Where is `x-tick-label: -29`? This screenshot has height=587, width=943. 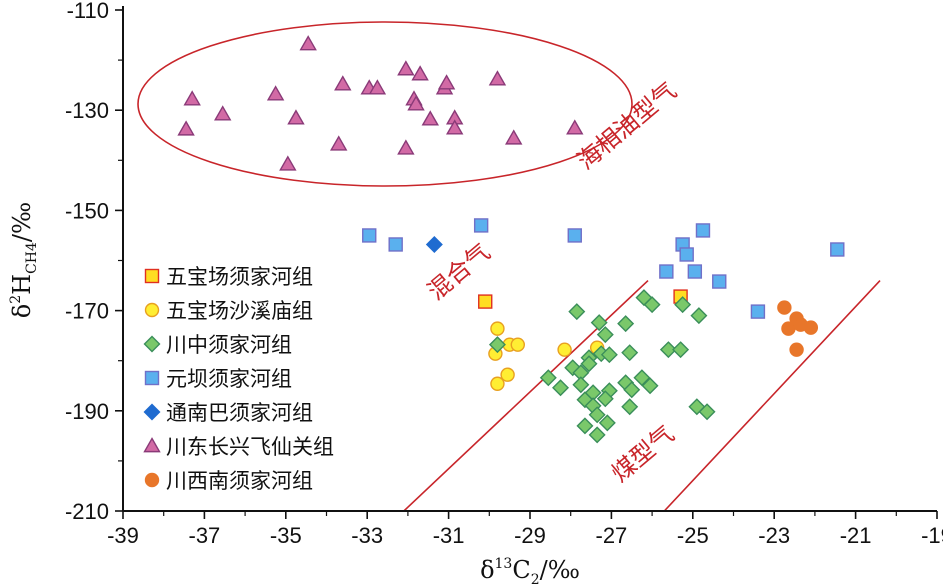
x-tick-label: -29 is located at coordinates (530, 535).